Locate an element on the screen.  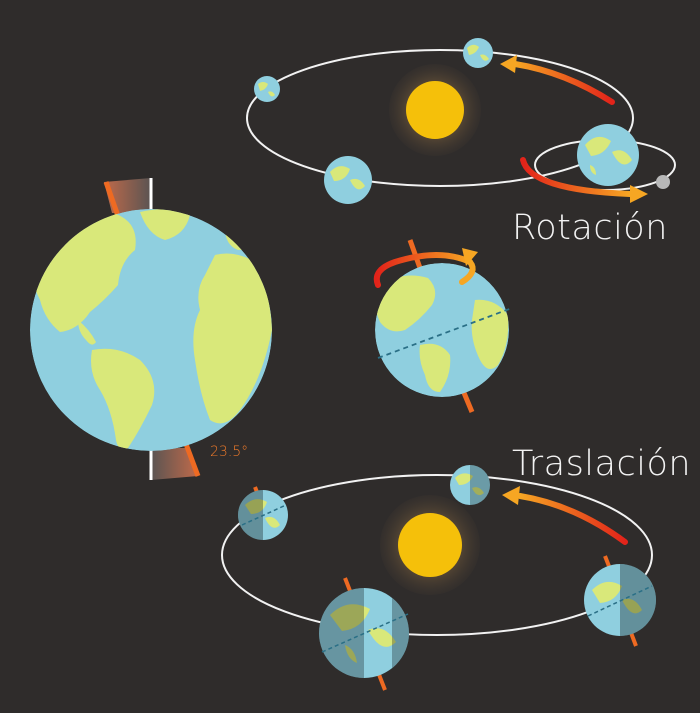
top-orbit-arrow is located at coordinates (563, 83).